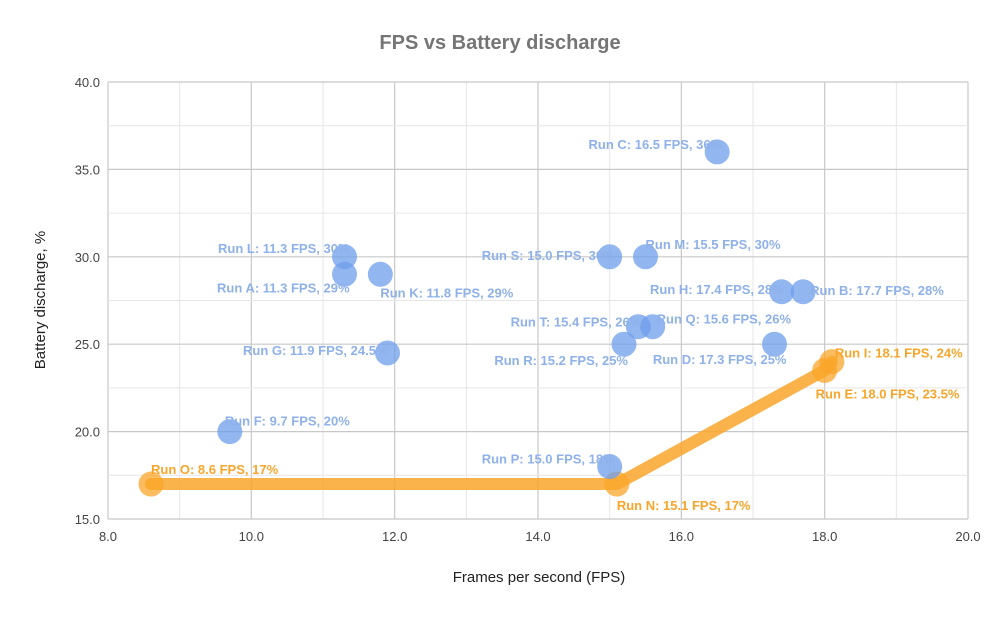  What do you see at coordinates (782, 292) in the screenshot?
I see `data-point-run-h` at bounding box center [782, 292].